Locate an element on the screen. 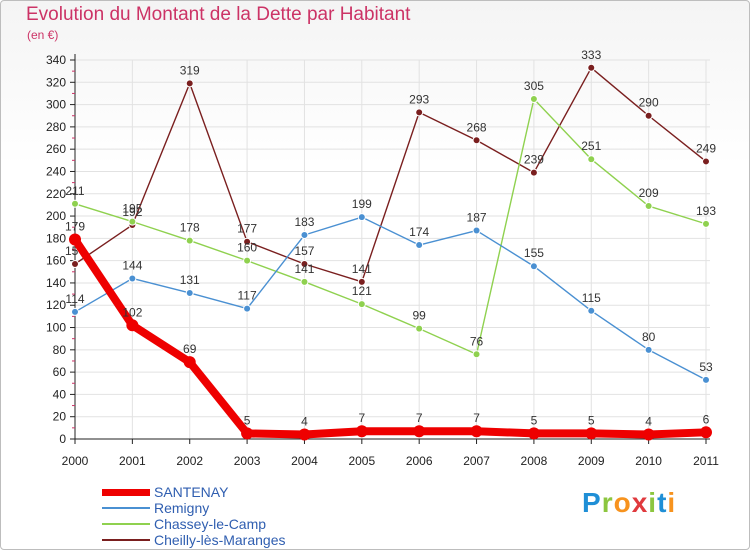 This screenshot has height=550, width=750. legend-label: Cheilly-lès-Maranges is located at coordinates (220, 540).